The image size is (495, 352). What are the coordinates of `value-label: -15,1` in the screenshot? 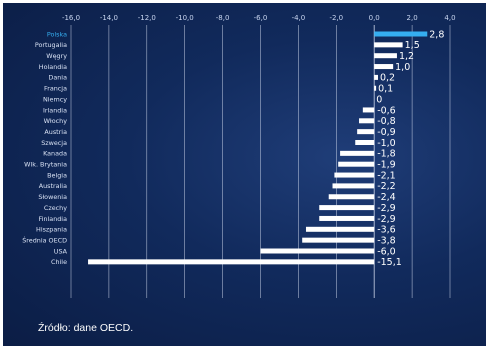 It's located at (389, 262).